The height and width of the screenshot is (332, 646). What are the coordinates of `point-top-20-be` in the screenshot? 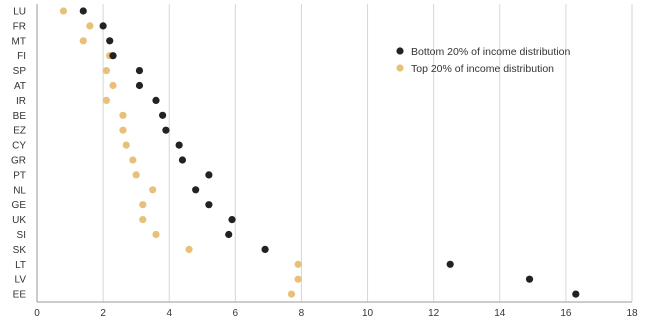 It's located at (123, 115).